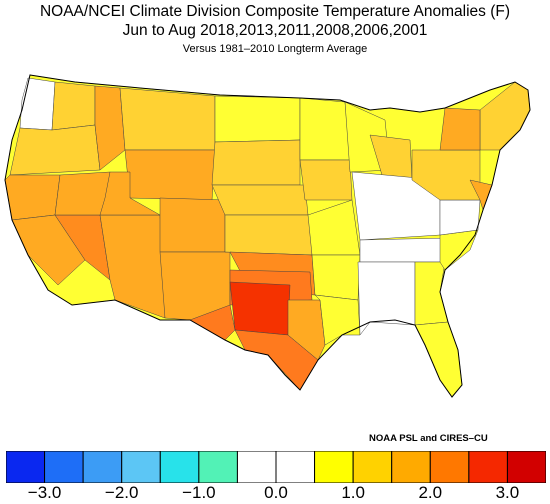 The height and width of the screenshot is (504, 550). I want to click on division-tx-east, so click(306, 330).